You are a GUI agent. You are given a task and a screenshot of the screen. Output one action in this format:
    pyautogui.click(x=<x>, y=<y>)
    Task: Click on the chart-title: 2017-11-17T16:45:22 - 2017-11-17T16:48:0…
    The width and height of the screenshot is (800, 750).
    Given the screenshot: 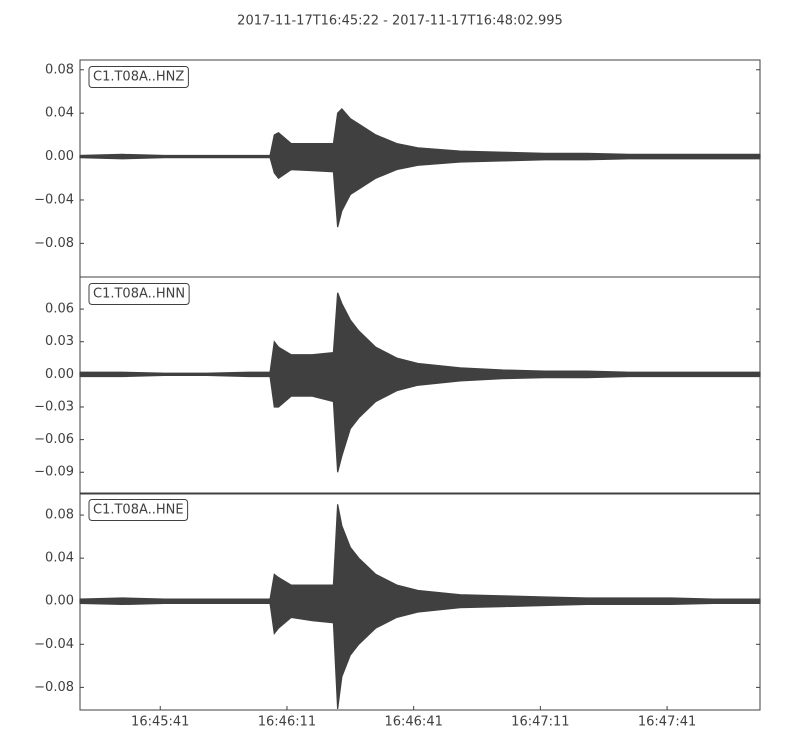 What is the action you would take?
    pyautogui.click(x=400, y=21)
    